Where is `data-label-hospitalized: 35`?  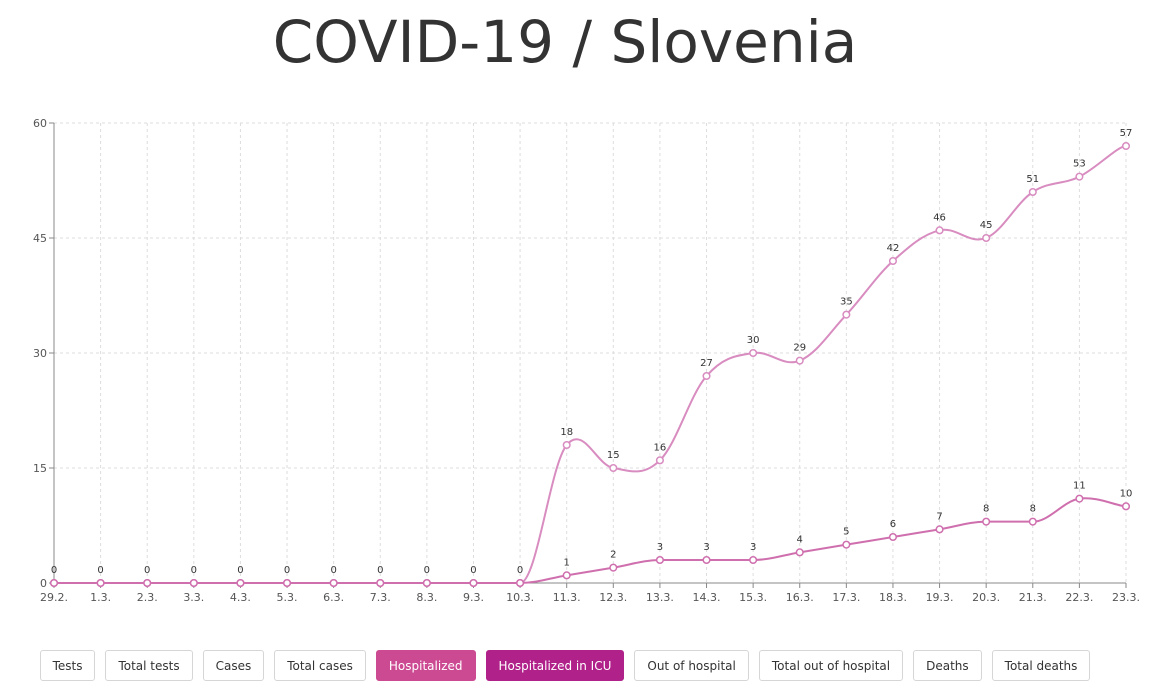
data-label-hospitalized: 35 is located at coordinates (846, 302).